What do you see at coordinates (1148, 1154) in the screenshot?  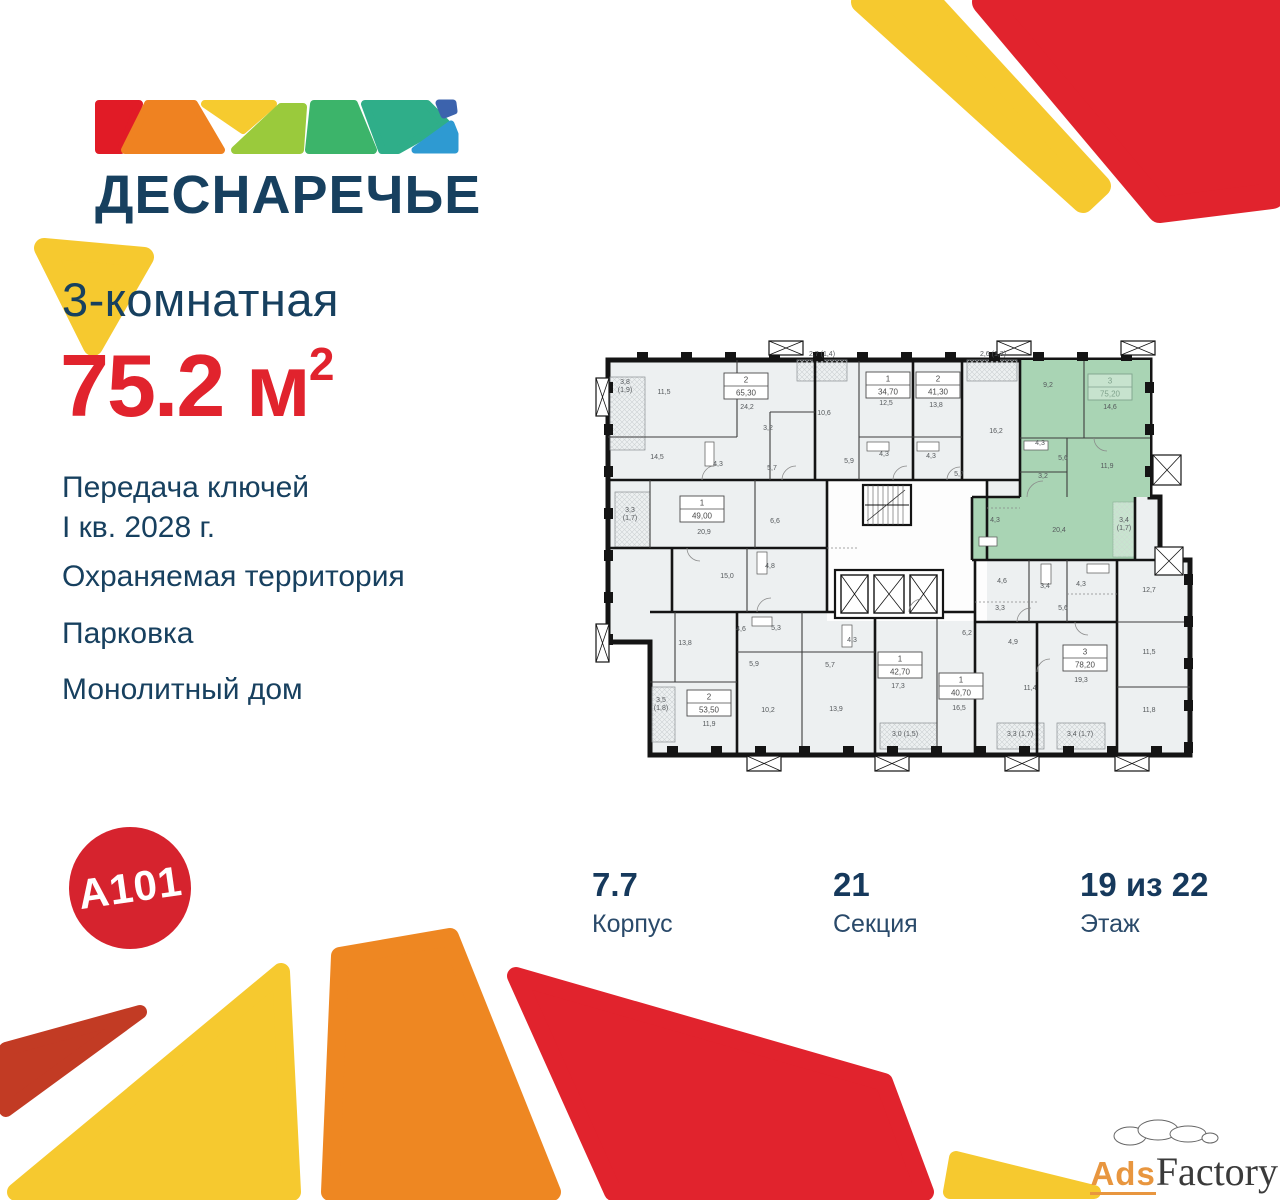 I see `adsfactory-watermark: AdsFactory` at bounding box center [1148, 1154].